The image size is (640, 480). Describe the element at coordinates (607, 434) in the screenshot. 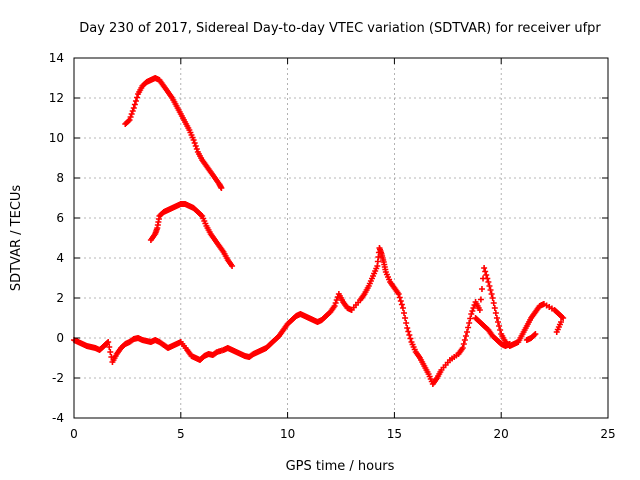

I see `x-tick-label: 25` at that location.